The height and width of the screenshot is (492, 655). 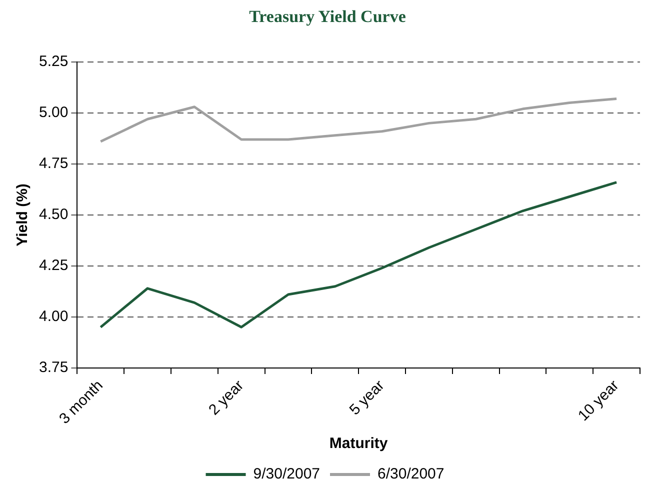 What do you see at coordinates (358, 443) in the screenshot?
I see `x-axis-title: Maturity` at bounding box center [358, 443].